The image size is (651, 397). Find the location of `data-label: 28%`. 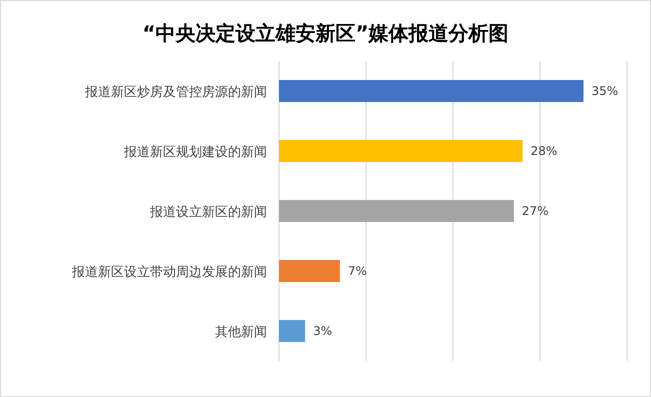

data-label: 28% is located at coordinates (544, 151).